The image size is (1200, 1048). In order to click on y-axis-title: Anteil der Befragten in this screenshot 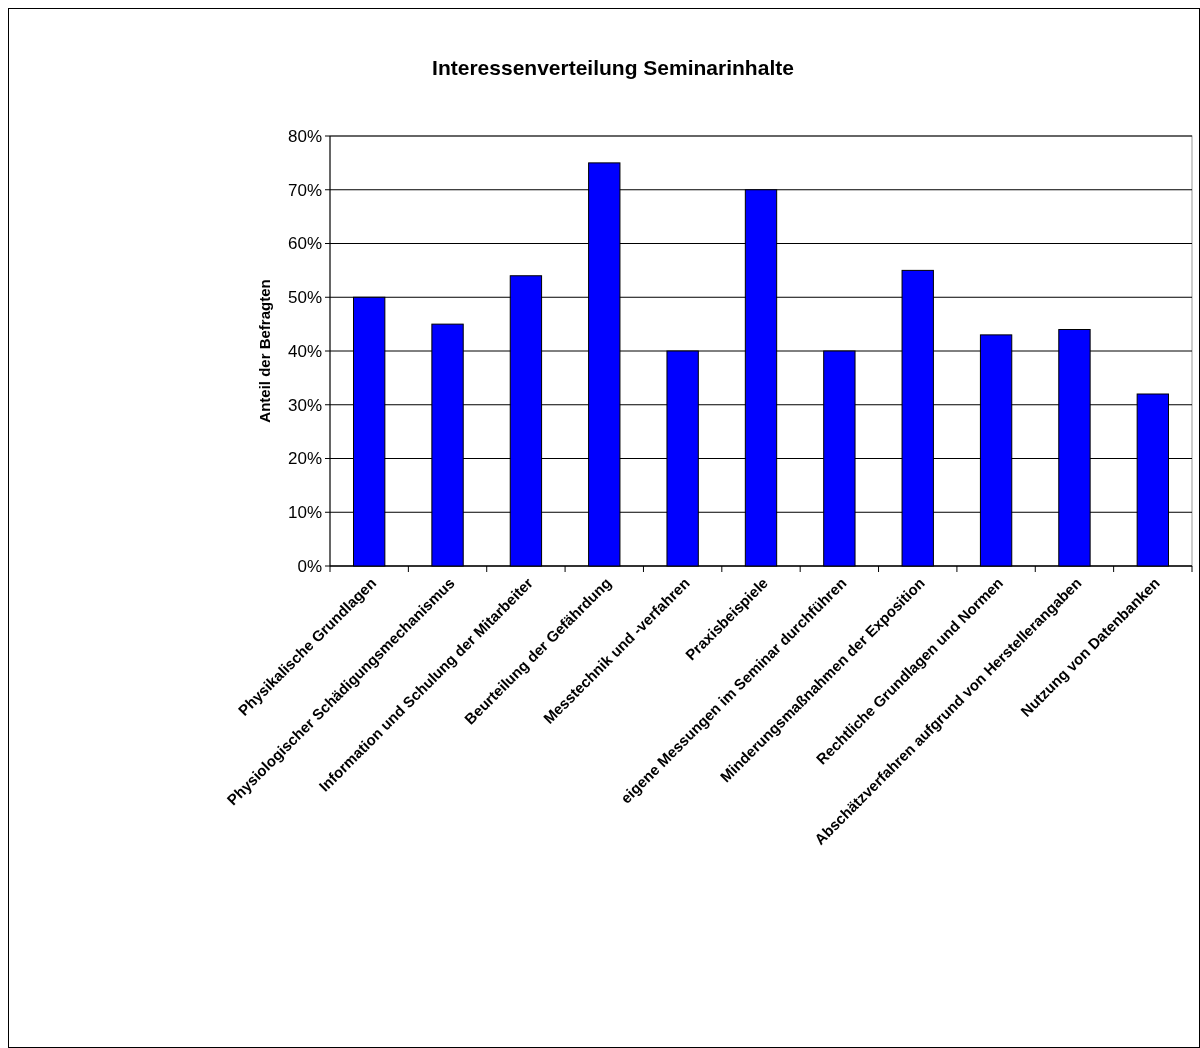, I will do `click(264, 351)`.